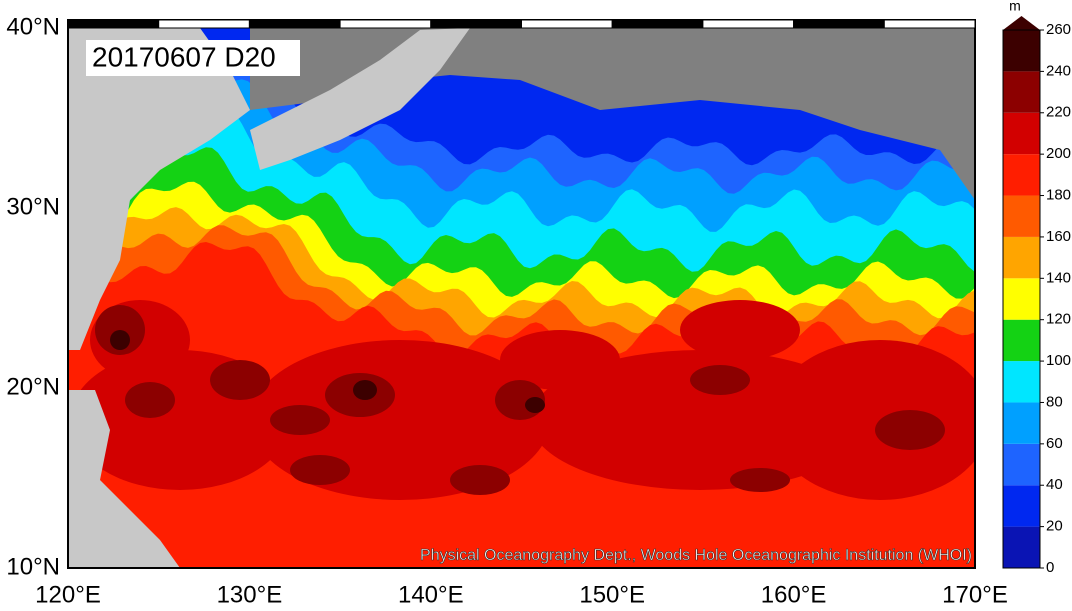  What do you see at coordinates (1058, 29) in the screenshot?
I see `colorbar-label: 260` at bounding box center [1058, 29].